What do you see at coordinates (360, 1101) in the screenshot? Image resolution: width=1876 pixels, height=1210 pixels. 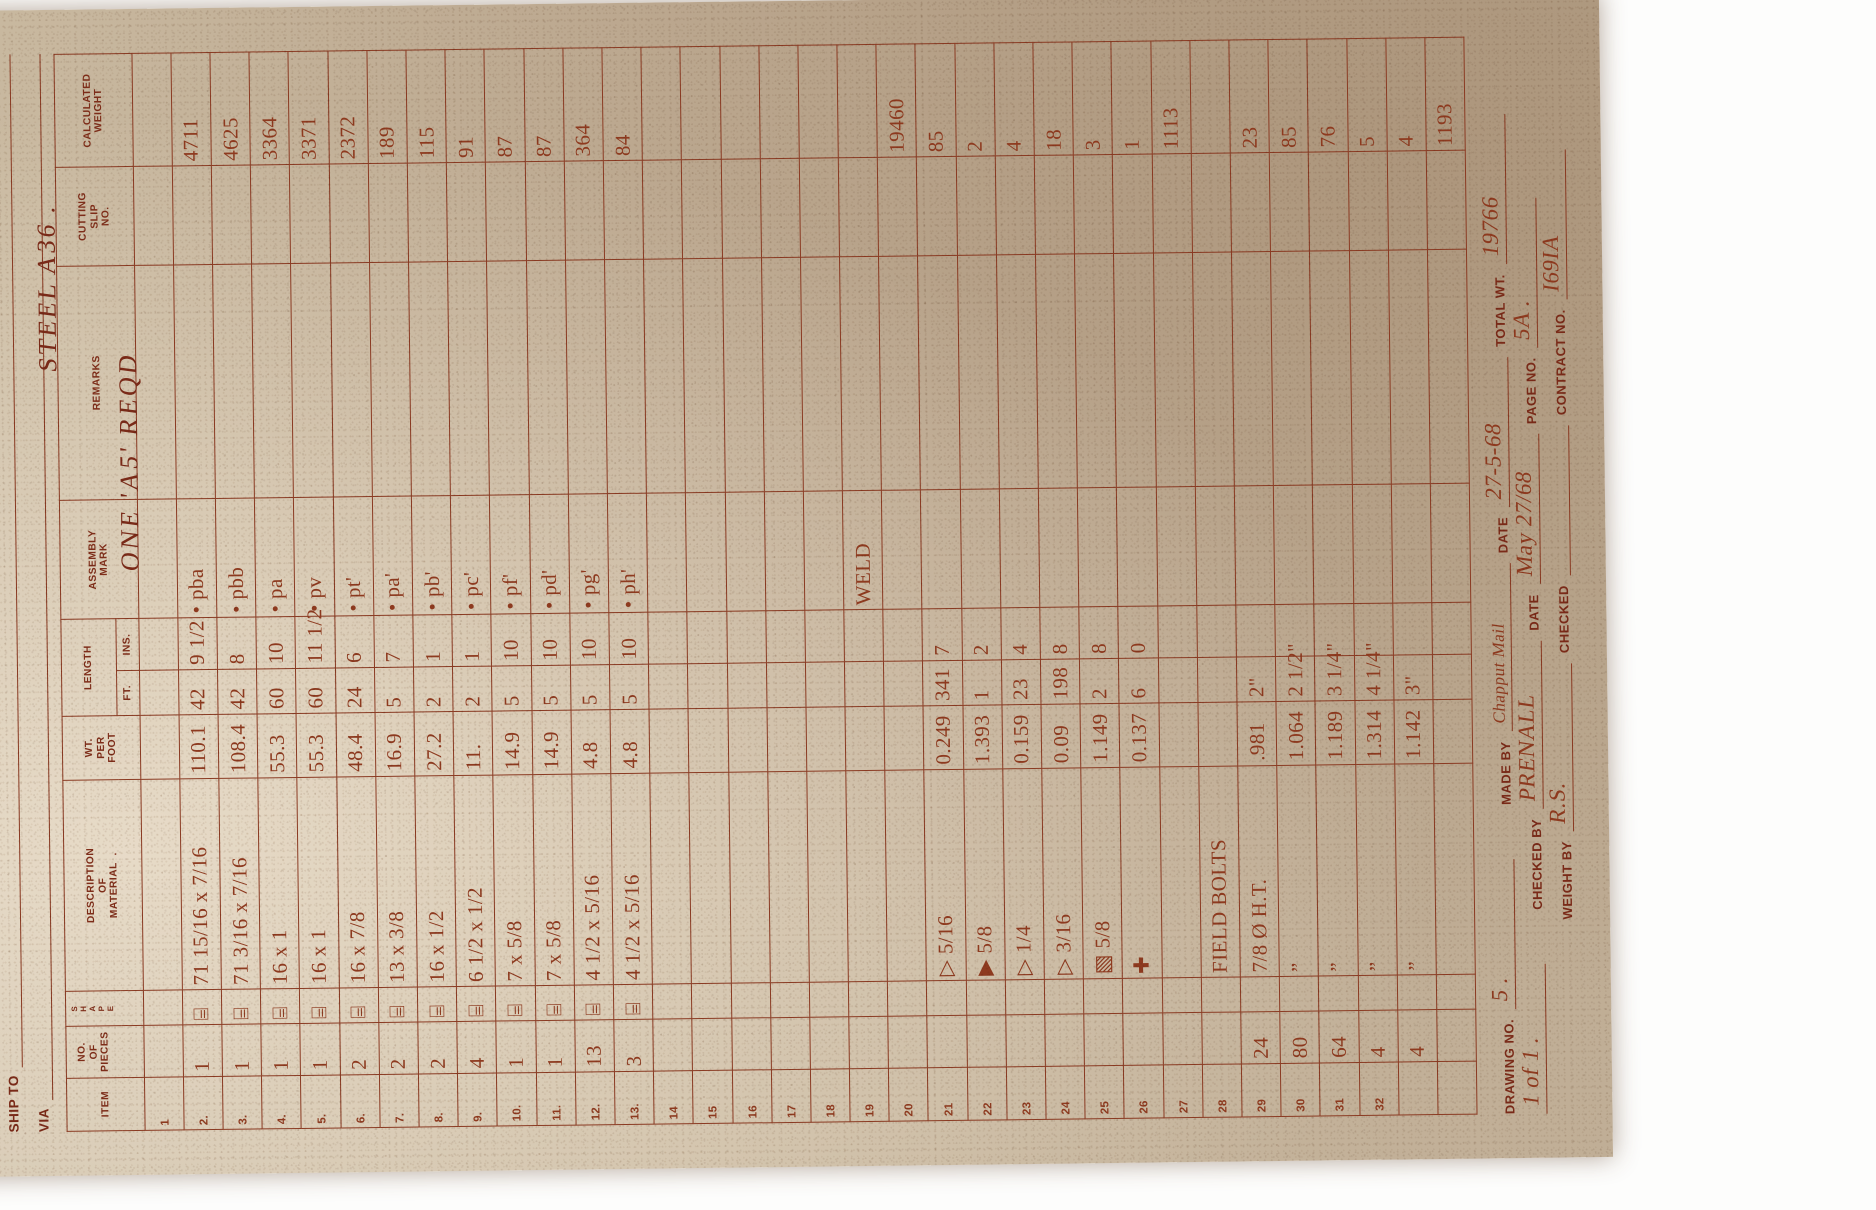 I see `item-cell: 6.` at bounding box center [360, 1101].